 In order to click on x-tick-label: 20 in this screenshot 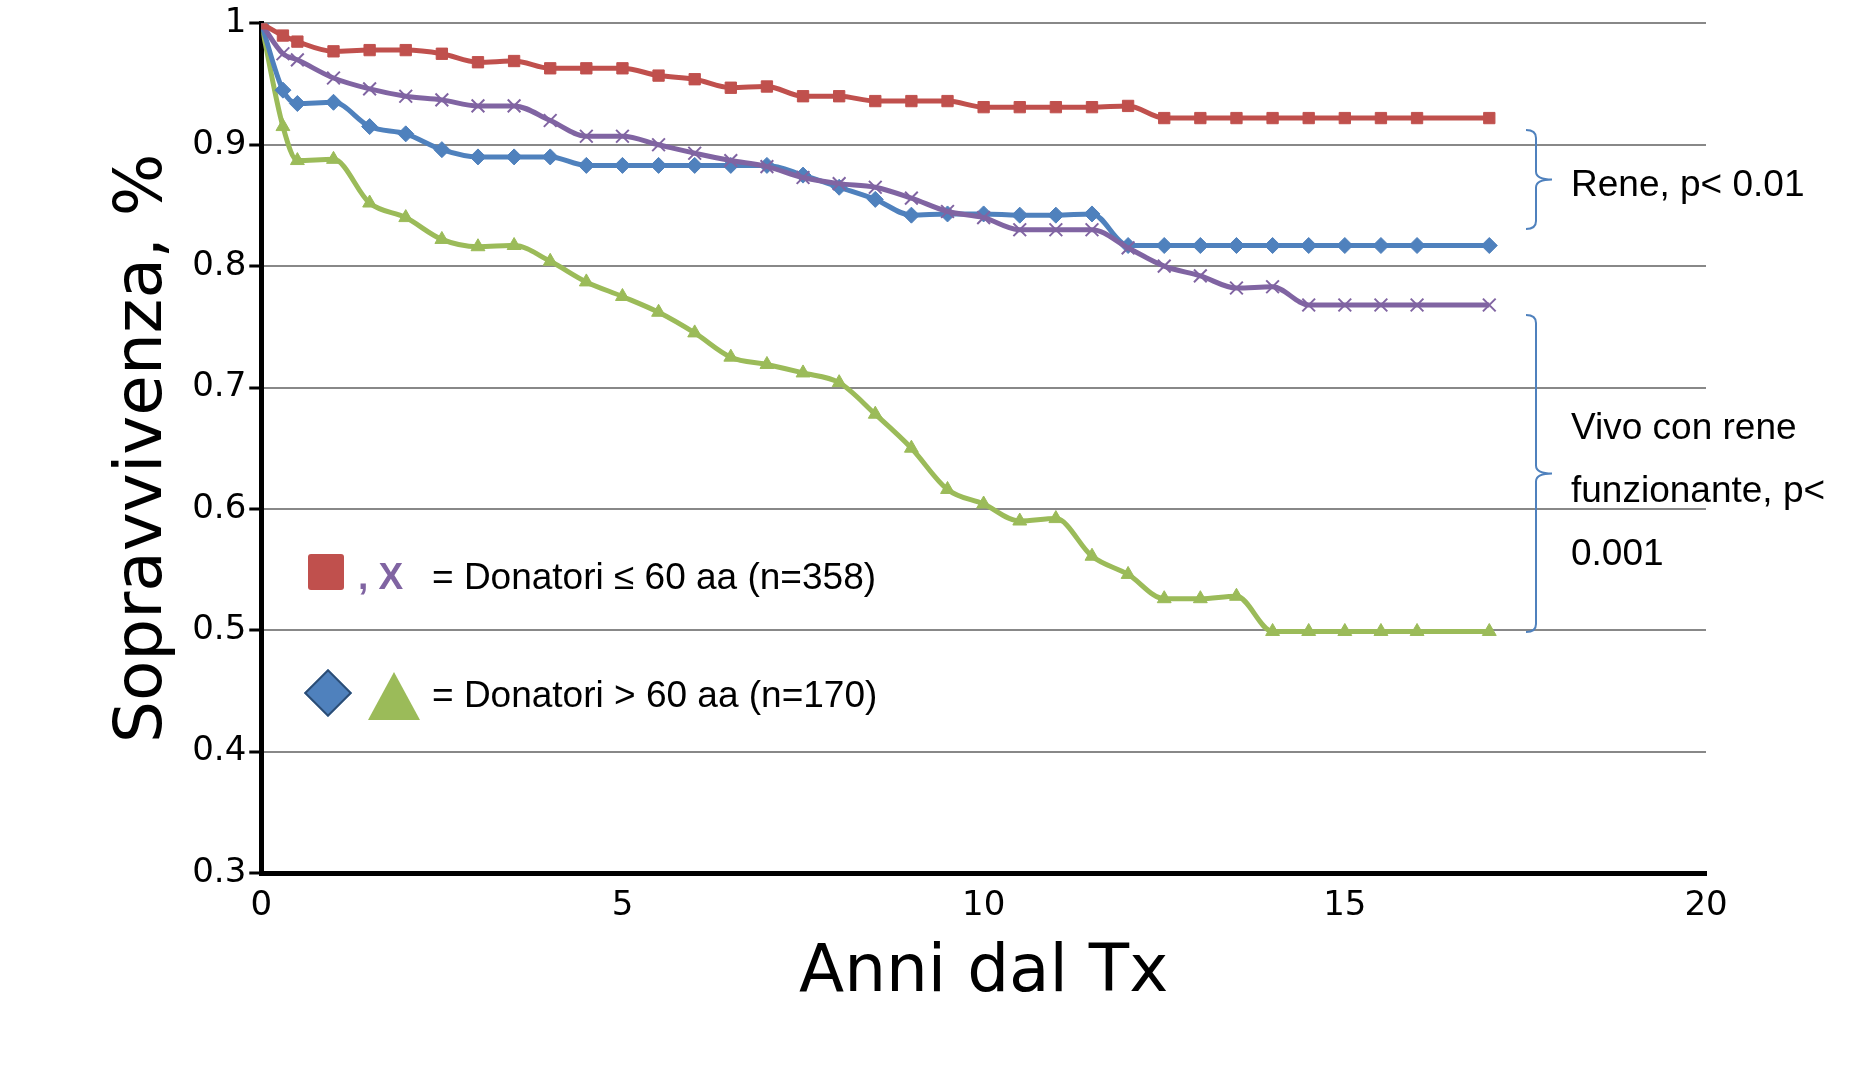, I will do `click(1706, 903)`.